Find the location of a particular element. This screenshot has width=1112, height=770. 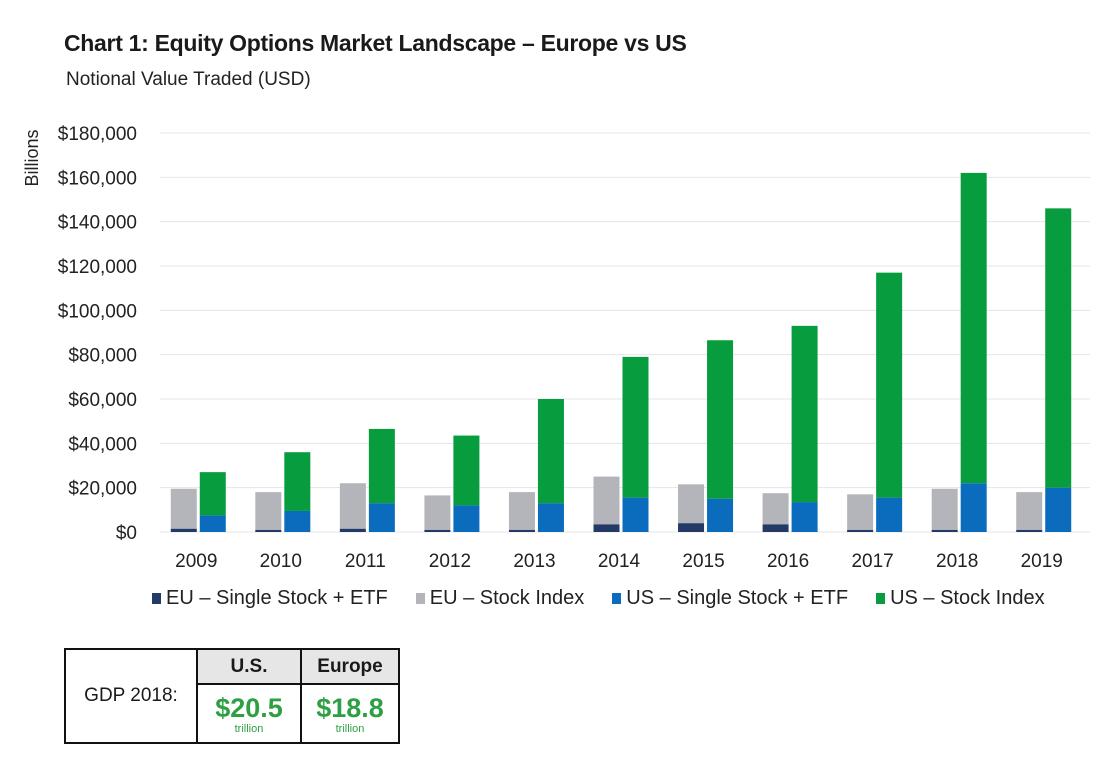

bar-us-single-stock-etf-2010 is located at coordinates (297, 521).